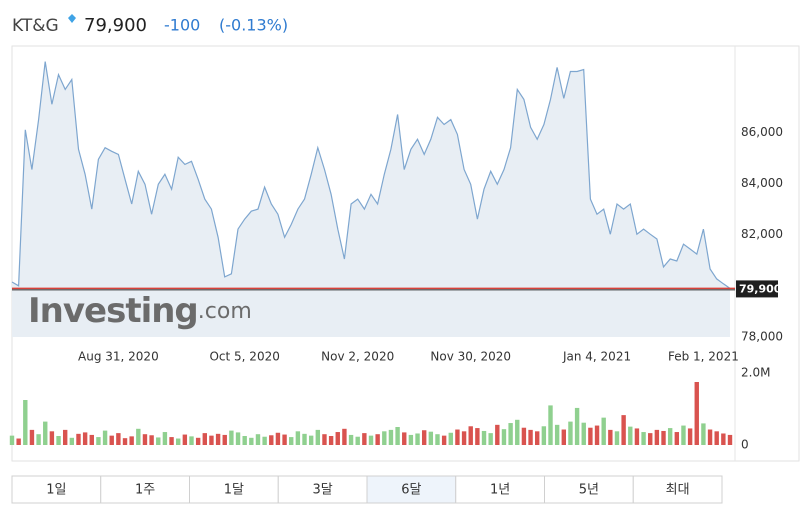  I want to click on x-tick-label: Nov 2, 2020, so click(357, 357).